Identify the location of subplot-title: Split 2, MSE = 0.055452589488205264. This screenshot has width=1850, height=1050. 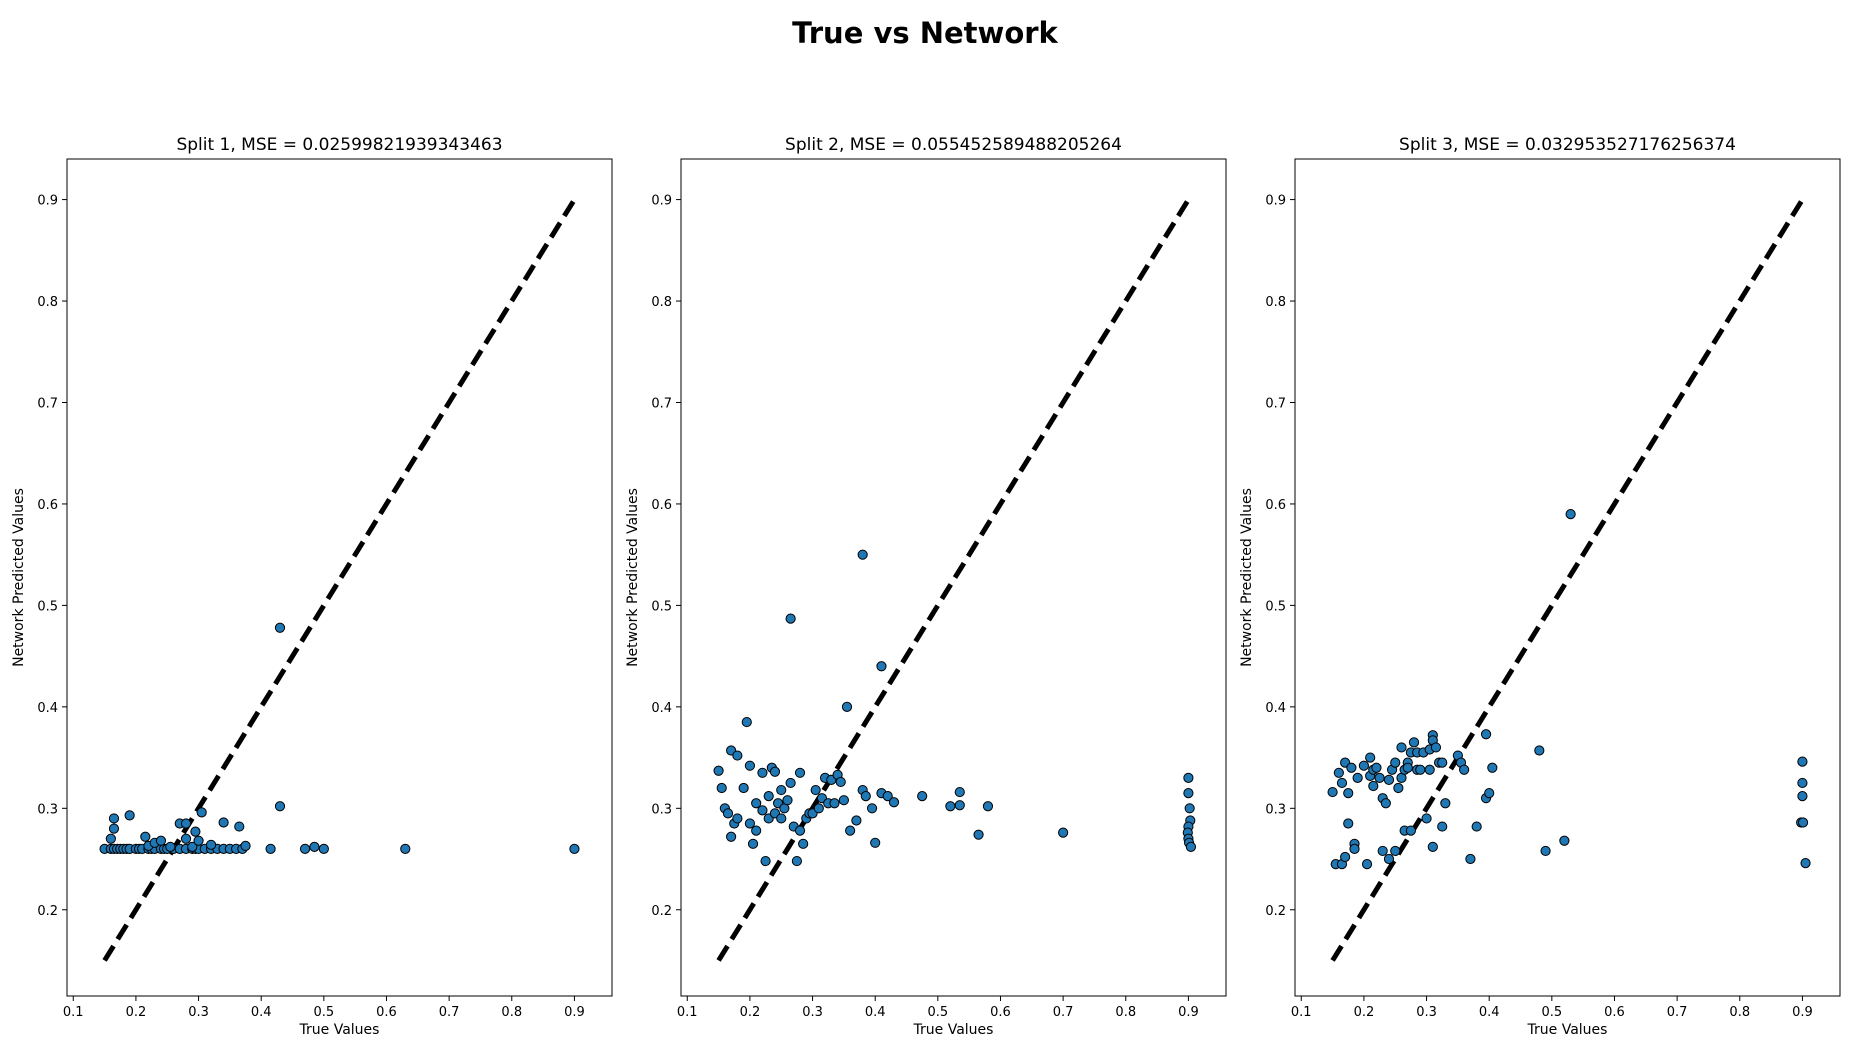
(953, 145).